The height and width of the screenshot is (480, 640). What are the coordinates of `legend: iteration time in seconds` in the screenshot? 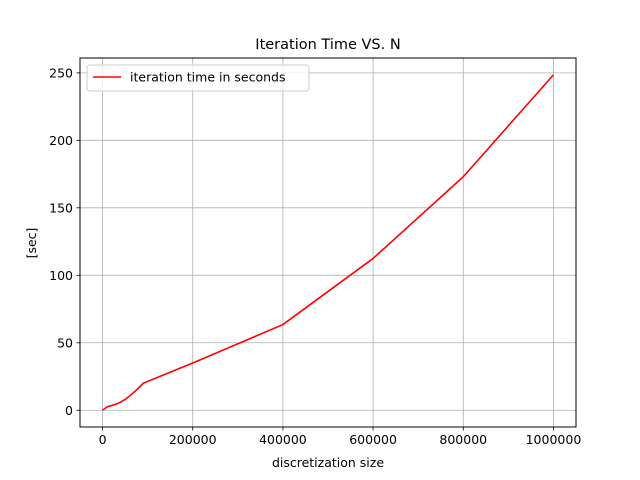 It's located at (198, 78).